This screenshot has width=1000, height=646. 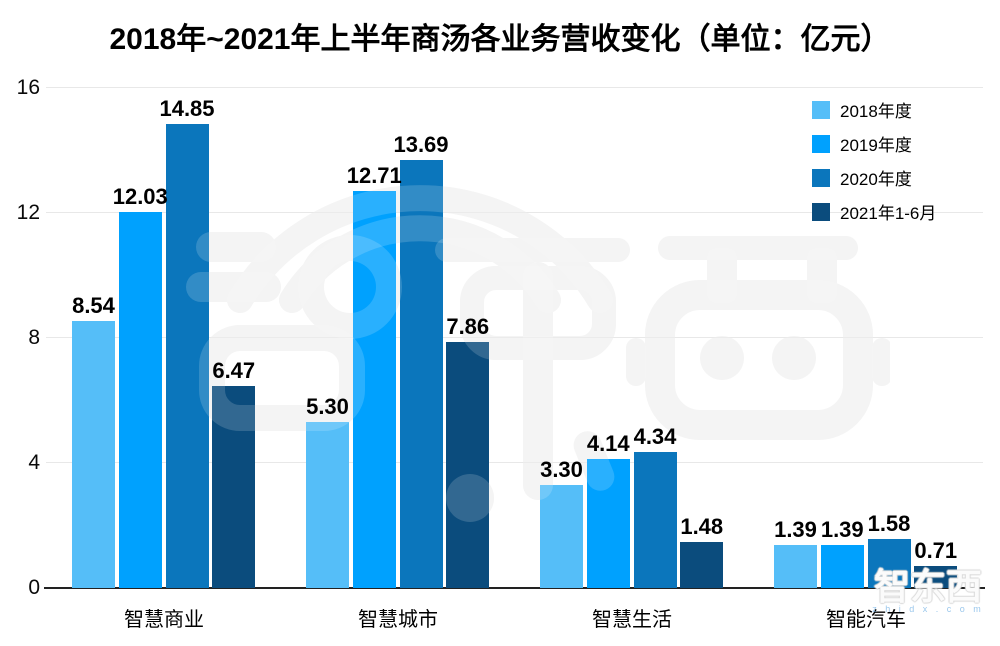 I want to click on legend-label: 2020年度, so click(x=876, y=179).